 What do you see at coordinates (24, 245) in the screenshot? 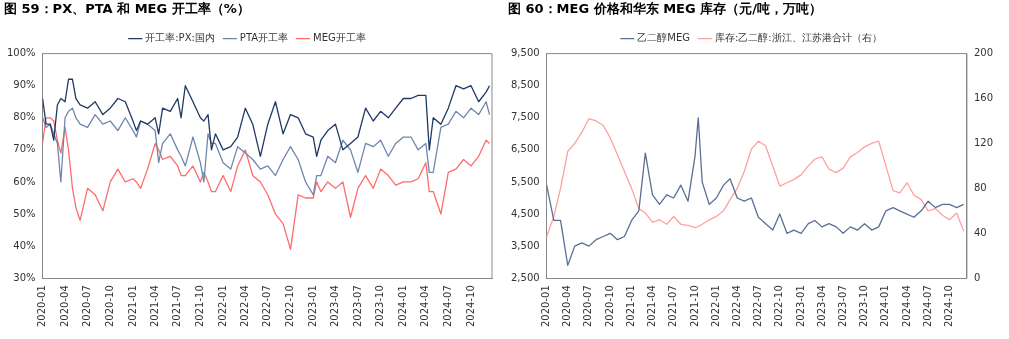
I see `y-tick-label: 40%` at bounding box center [24, 245].